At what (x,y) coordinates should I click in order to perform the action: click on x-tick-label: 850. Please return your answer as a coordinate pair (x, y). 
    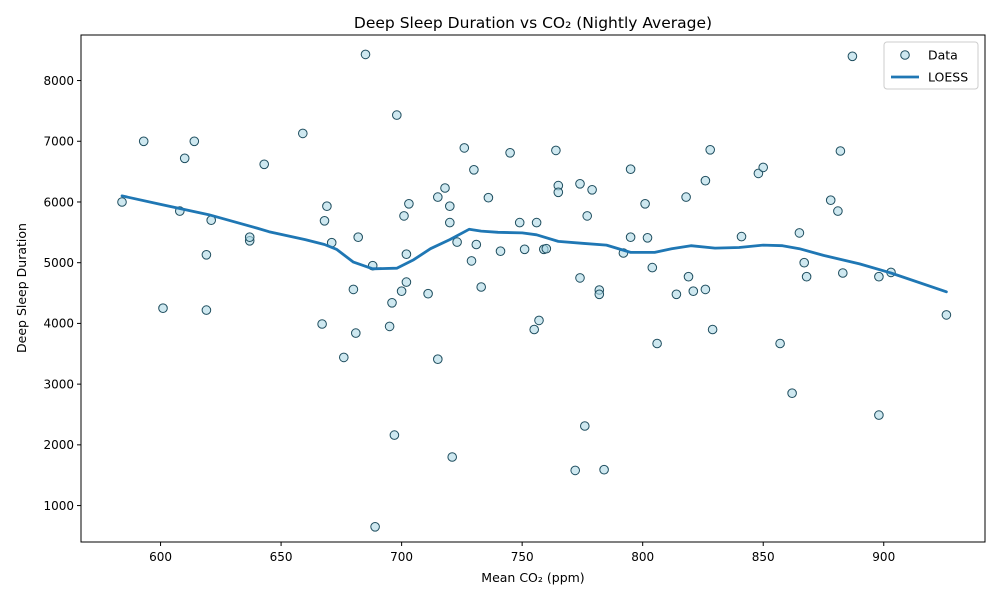
    Looking at the image, I should click on (763, 557).